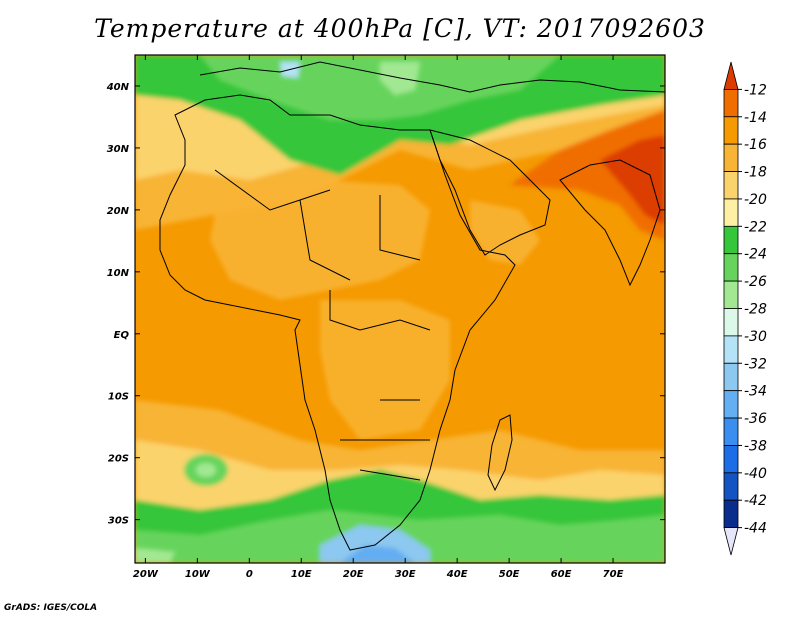 The image size is (800, 618). I want to click on colorbar-label: -14, so click(755, 118).